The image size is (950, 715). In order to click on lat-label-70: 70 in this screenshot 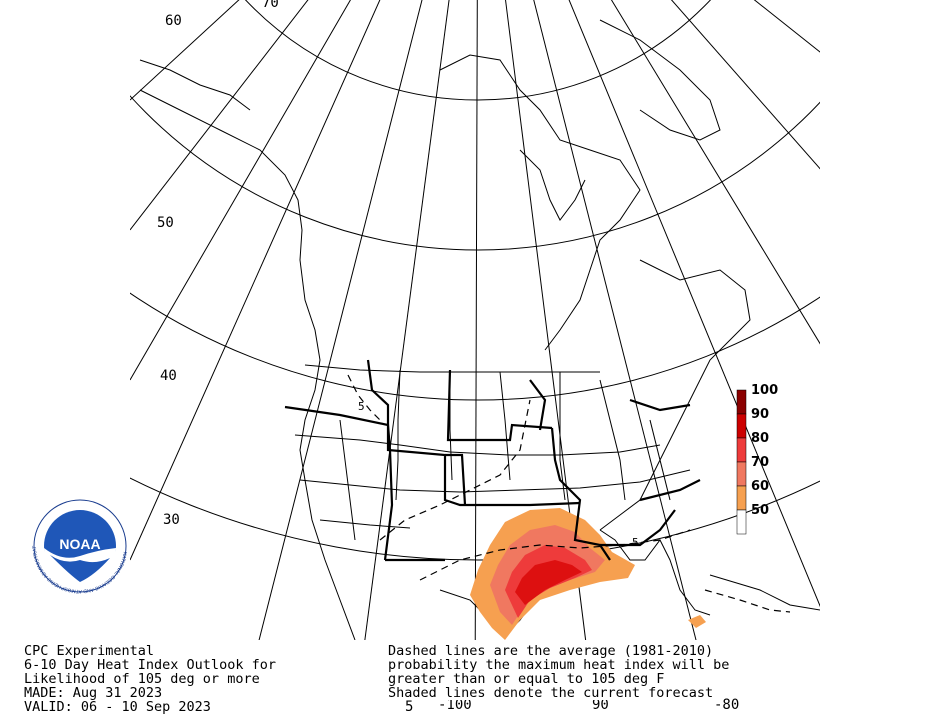, I will do `click(270, 5)`.